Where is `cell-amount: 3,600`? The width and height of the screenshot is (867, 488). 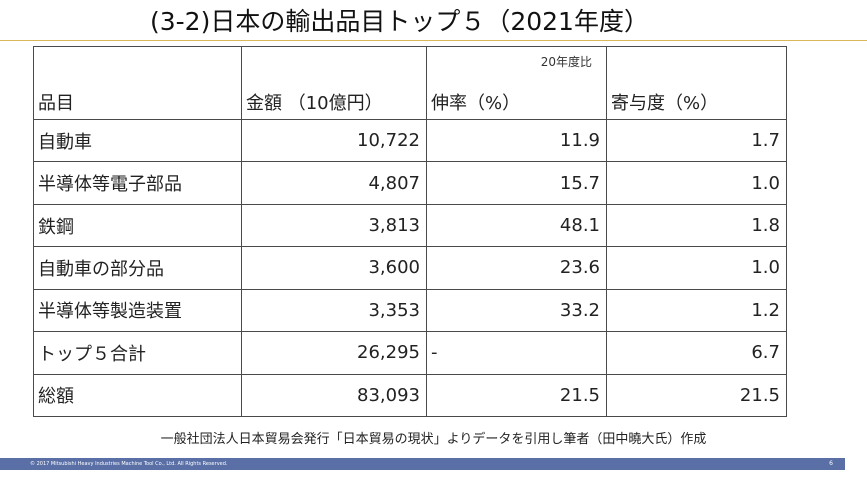
cell-amount: 3,600 is located at coordinates (334, 268).